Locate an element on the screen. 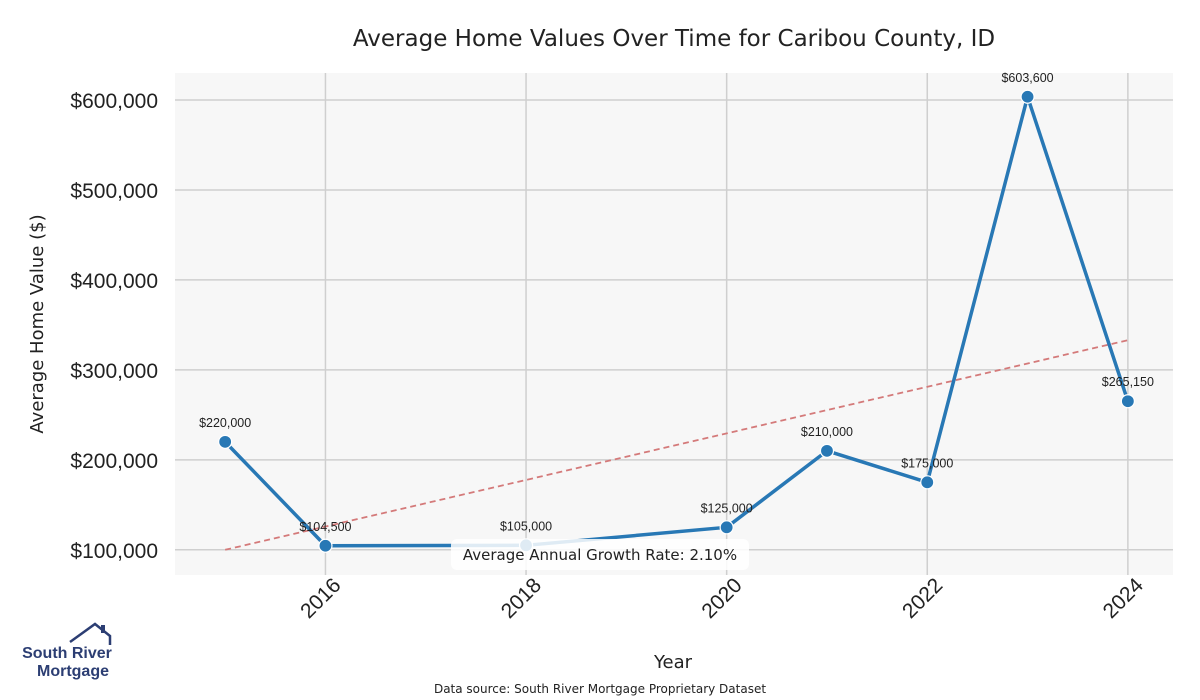  x-axis-label: Year is located at coordinates (673, 662).